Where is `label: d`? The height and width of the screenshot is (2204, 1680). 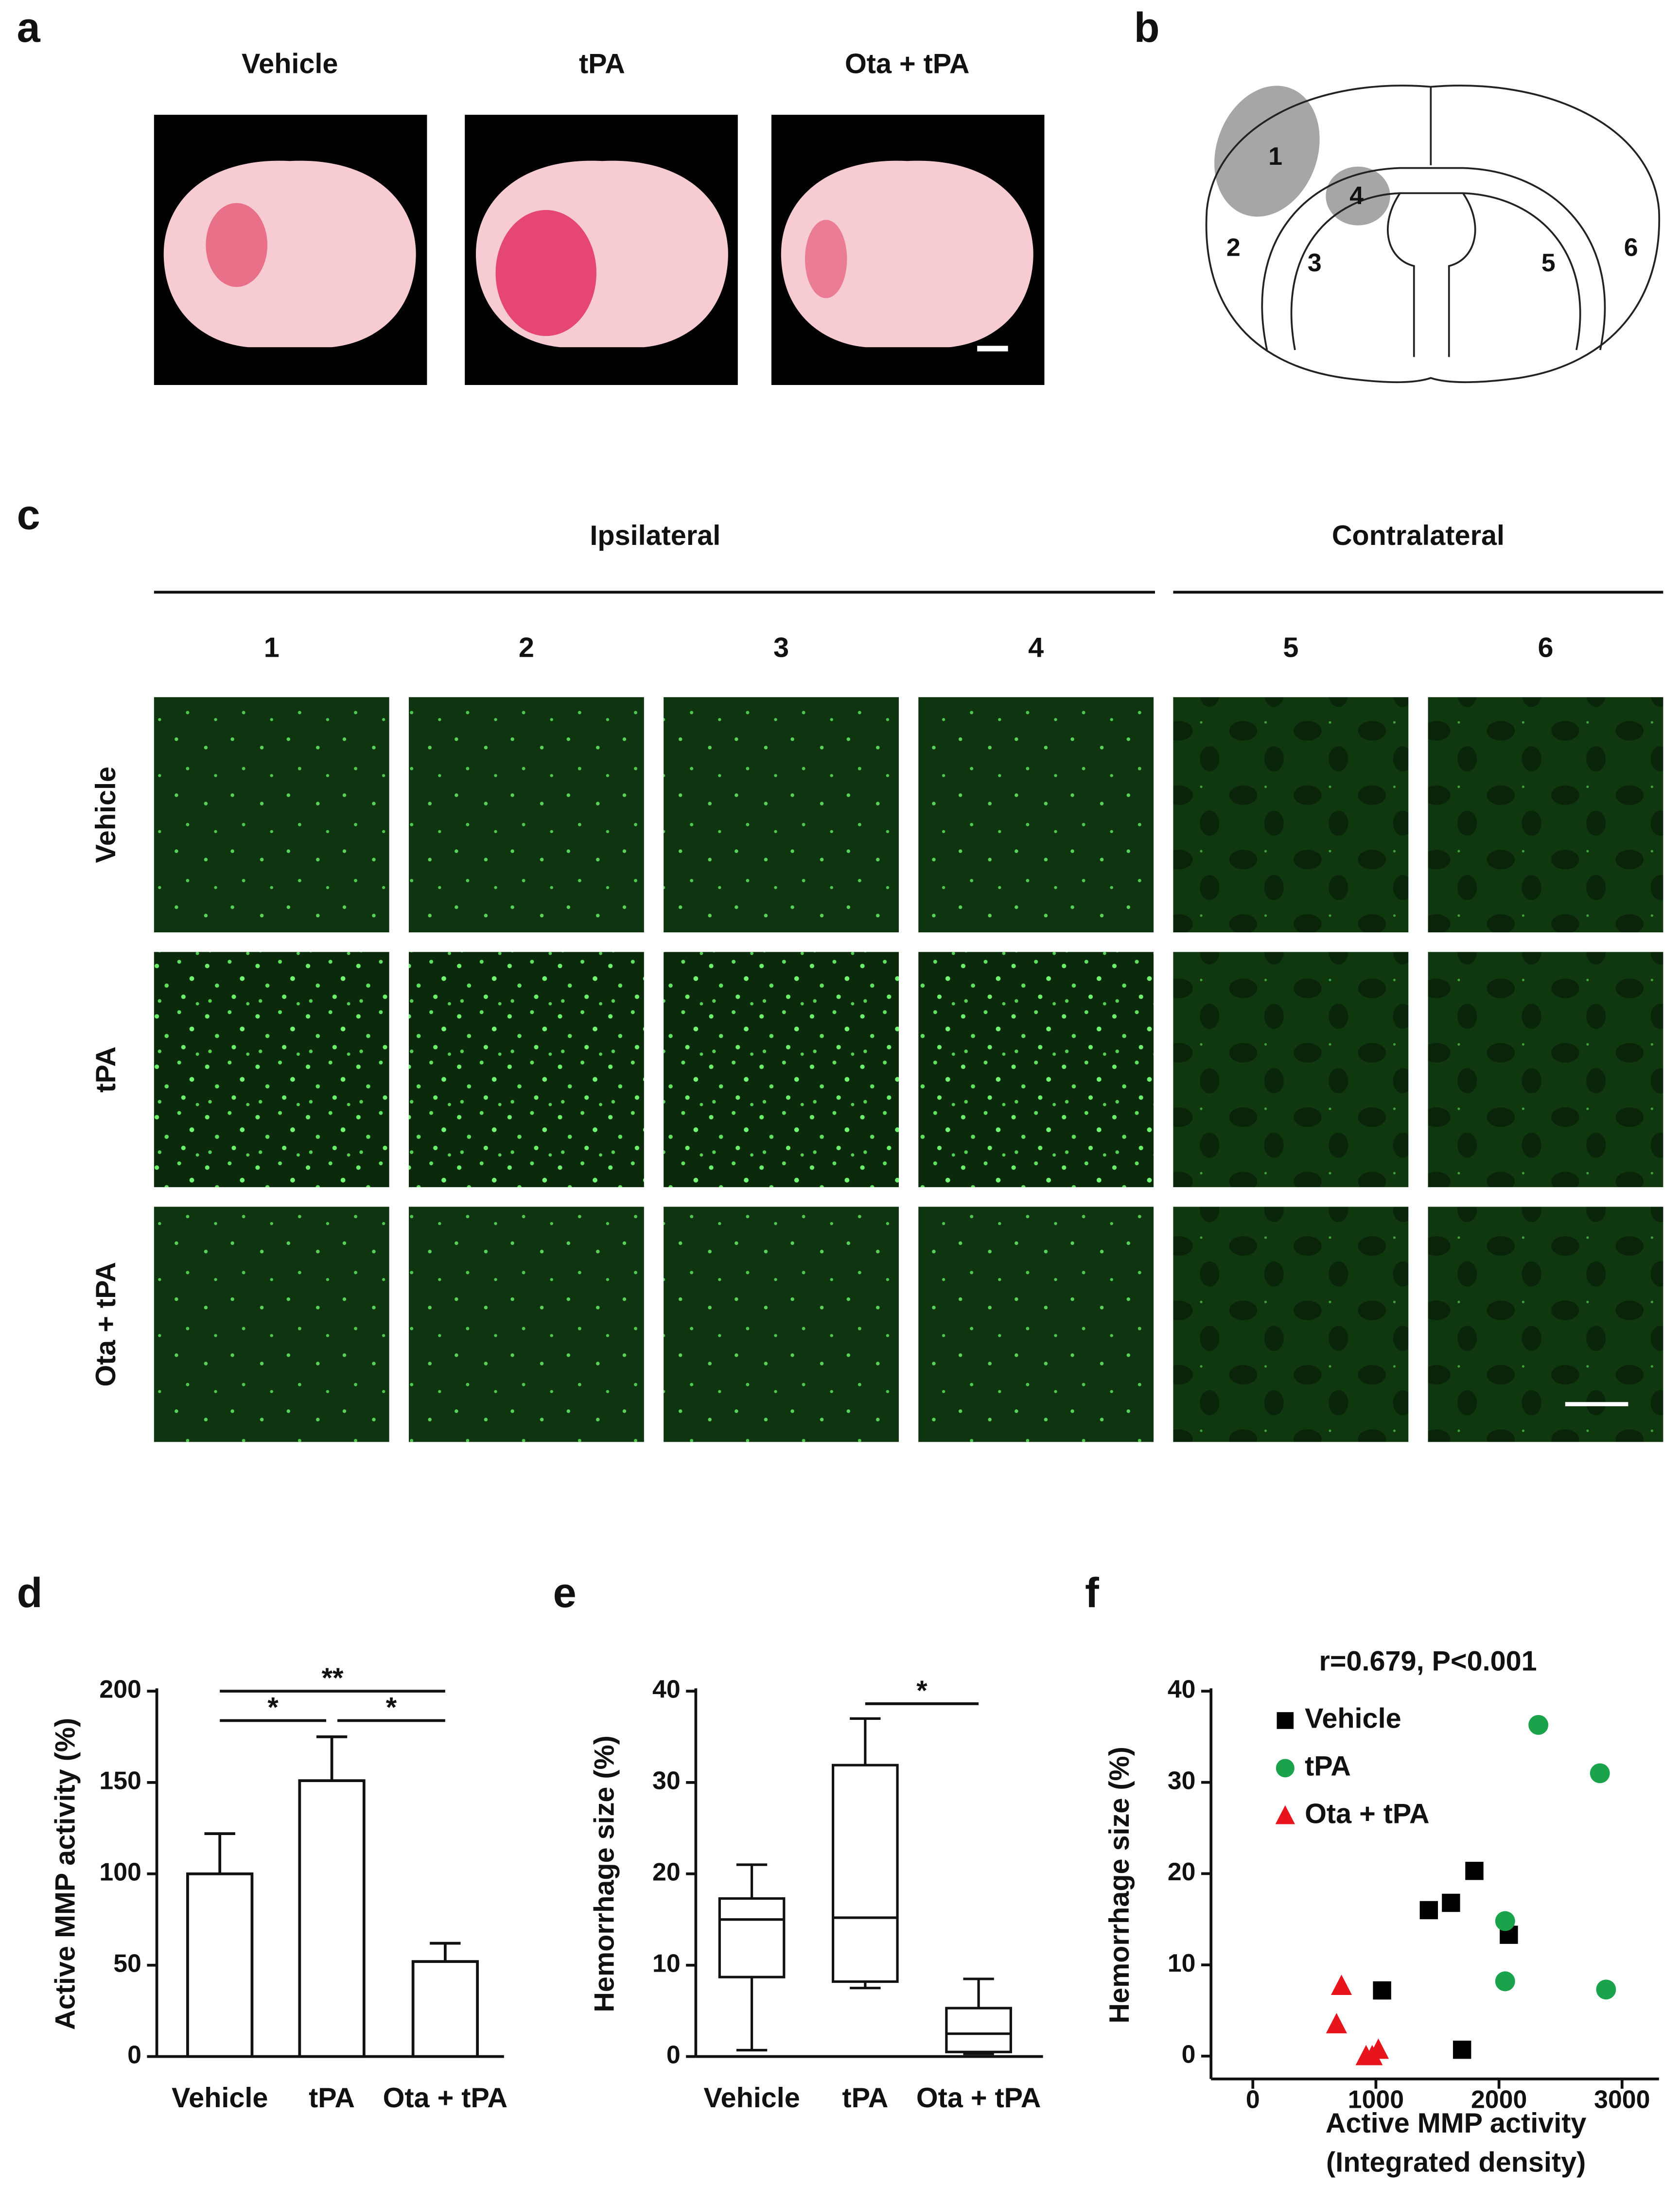
label: d is located at coordinates (30, 1593).